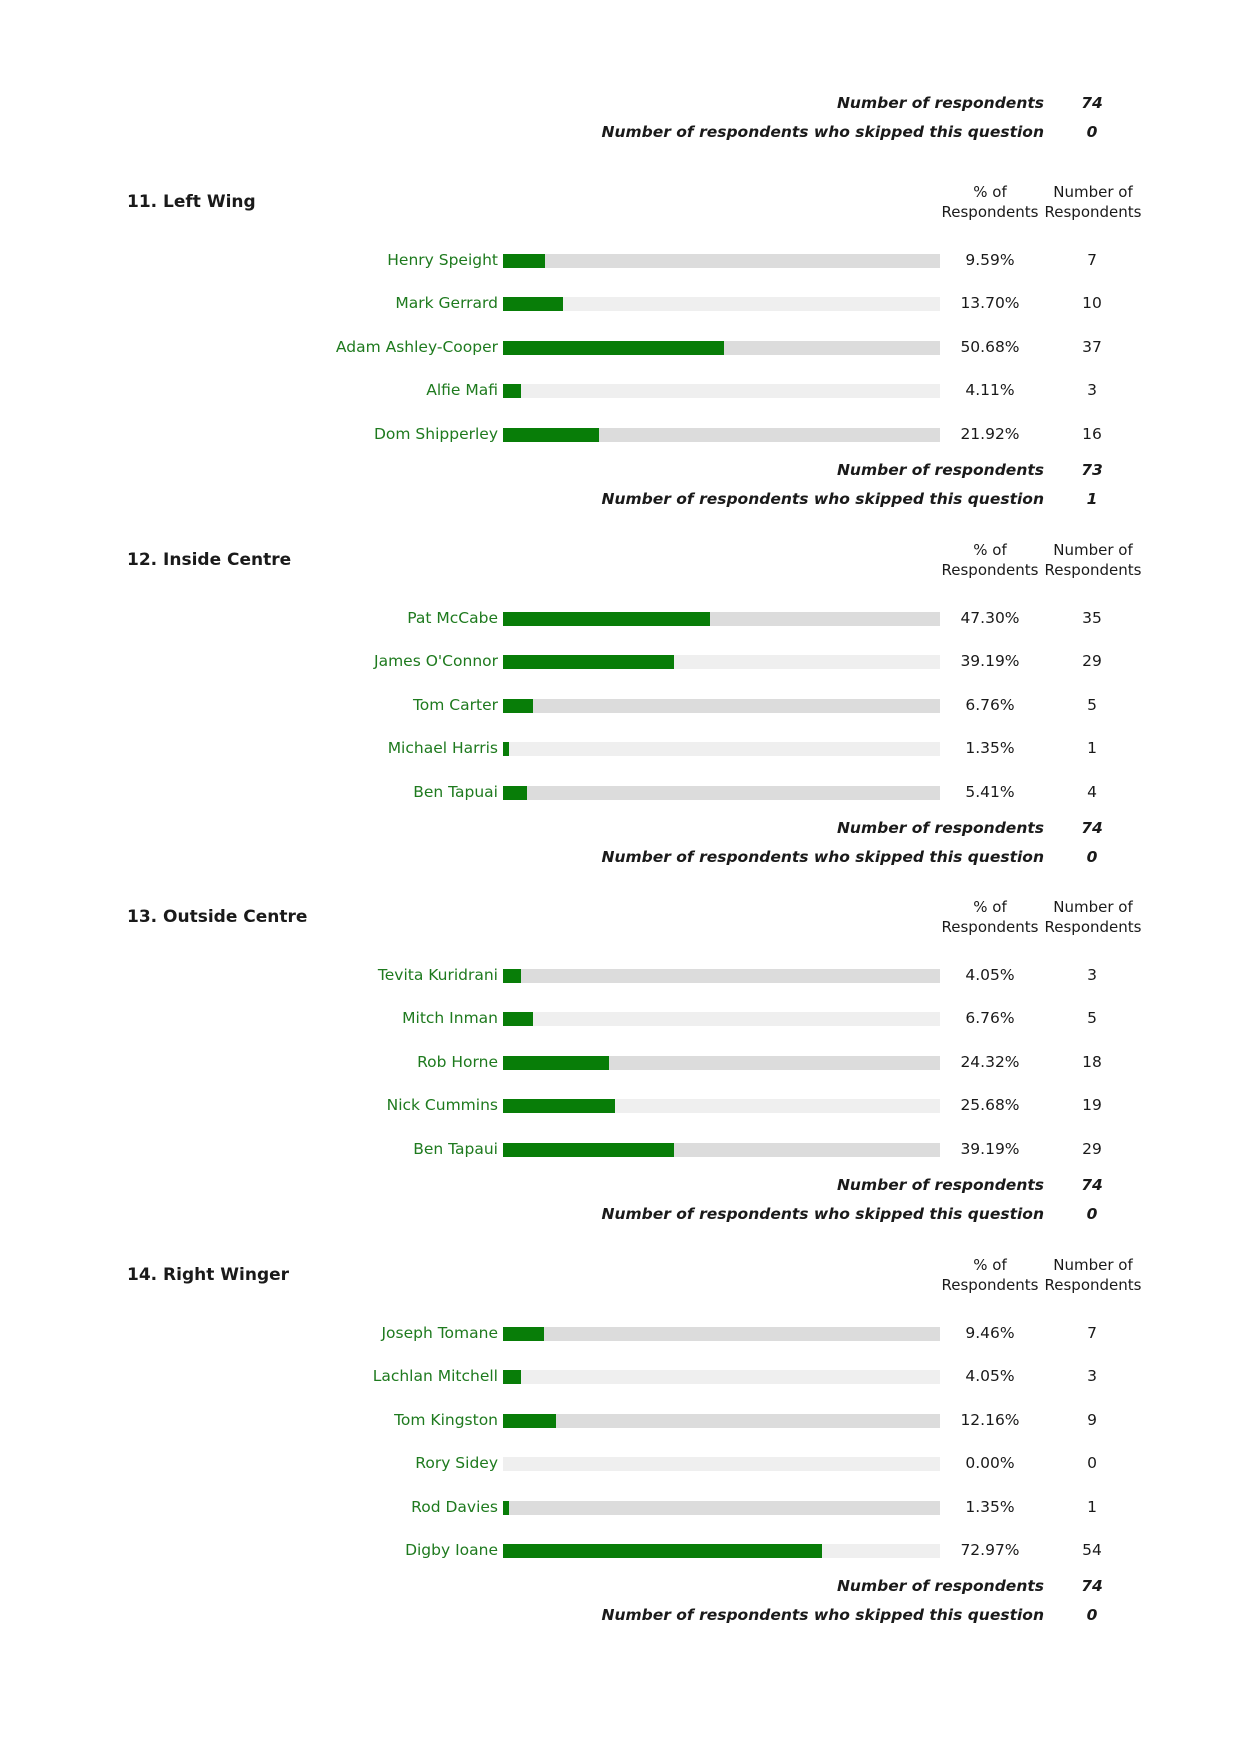  What do you see at coordinates (457, 1061) in the screenshot?
I see `option-label: Rob Horne` at bounding box center [457, 1061].